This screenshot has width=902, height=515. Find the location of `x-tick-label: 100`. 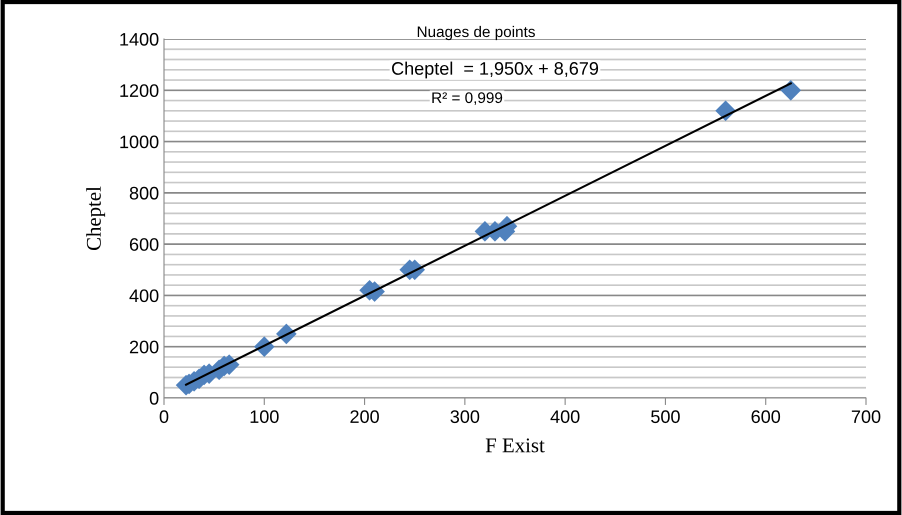

x-tick-label: 100 is located at coordinates (264, 417).